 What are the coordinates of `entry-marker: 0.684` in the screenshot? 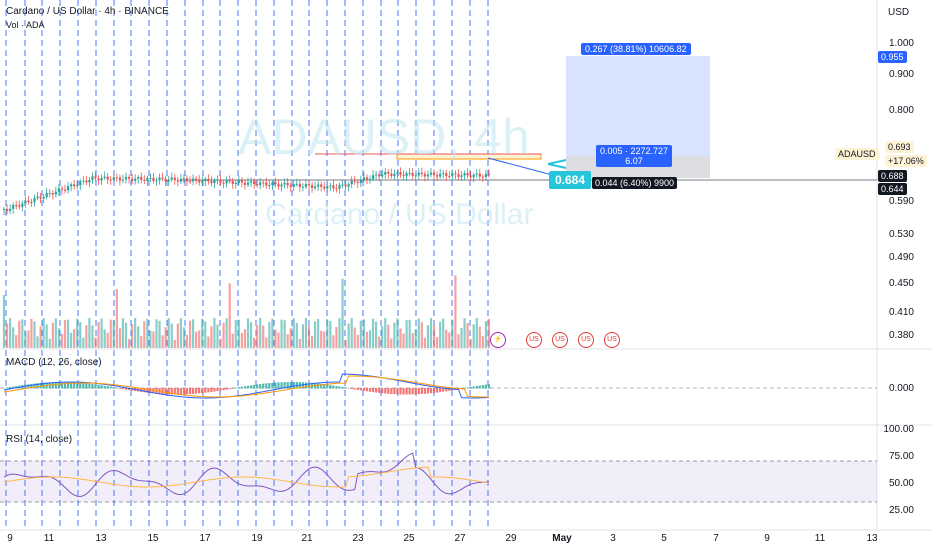 It's located at (570, 180).